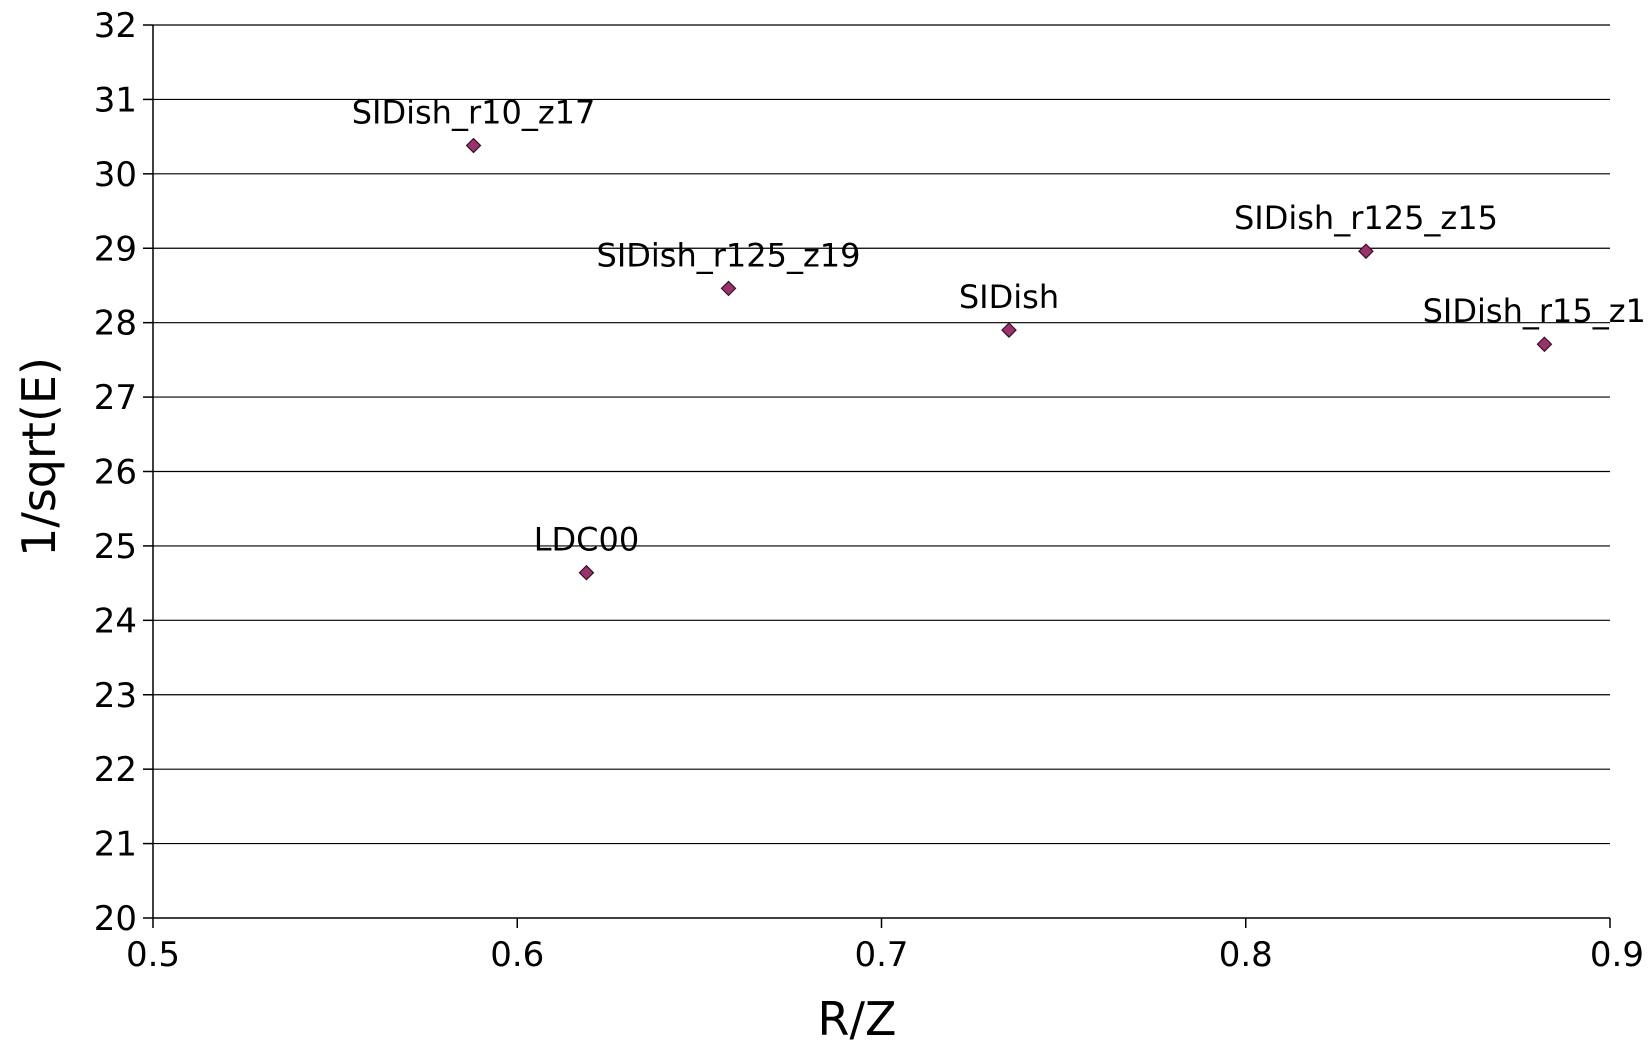 This screenshot has height=1054, width=1648. Describe the element at coordinates (1009, 297) in the screenshot. I see `data-point-label: SIDish` at that location.